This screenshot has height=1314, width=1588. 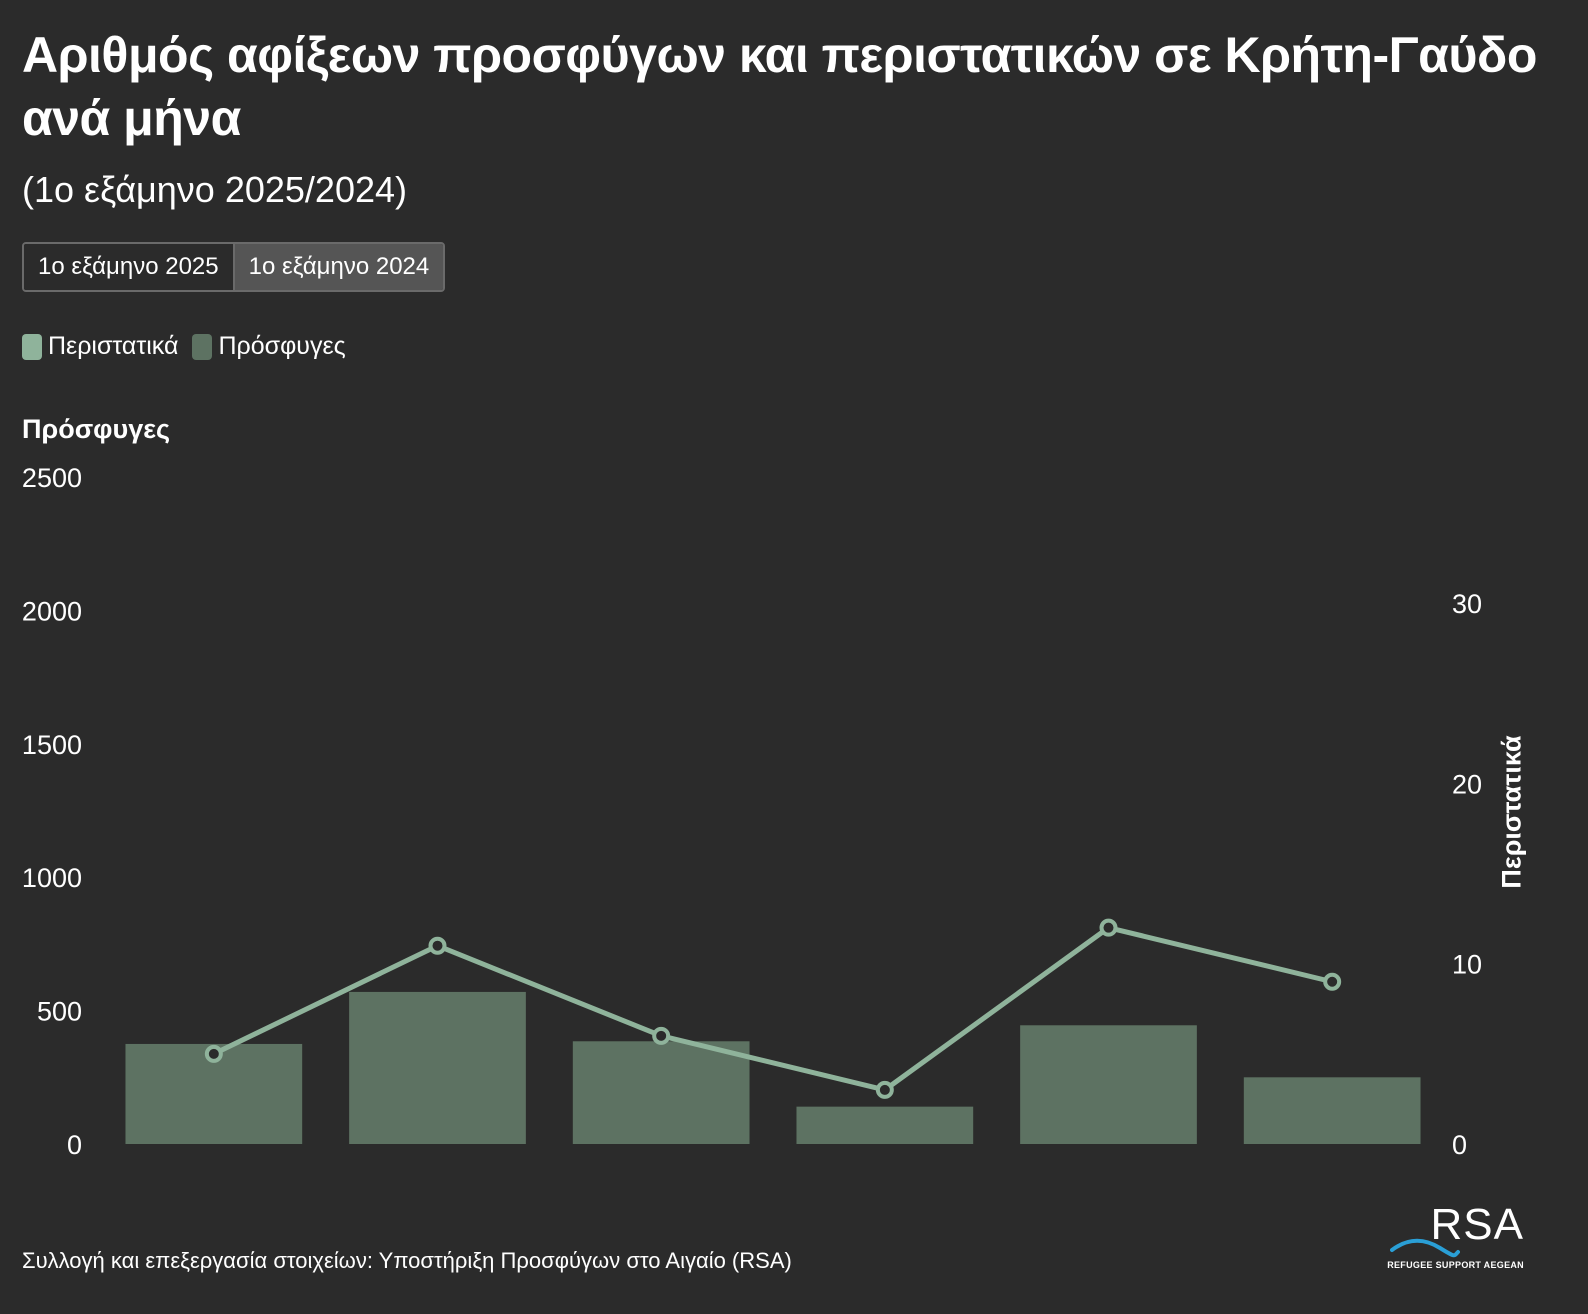 What do you see at coordinates (282, 346) in the screenshot?
I see `legend-label-refugees: Πρόσφυγες` at bounding box center [282, 346].